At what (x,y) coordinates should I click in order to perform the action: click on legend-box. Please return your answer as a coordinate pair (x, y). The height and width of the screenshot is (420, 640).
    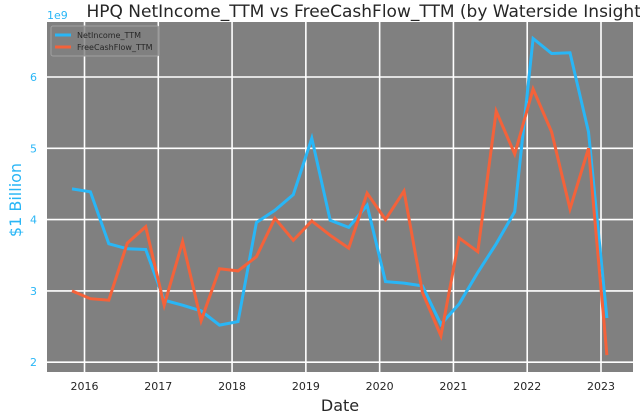
    Looking at the image, I should click on (105, 41).